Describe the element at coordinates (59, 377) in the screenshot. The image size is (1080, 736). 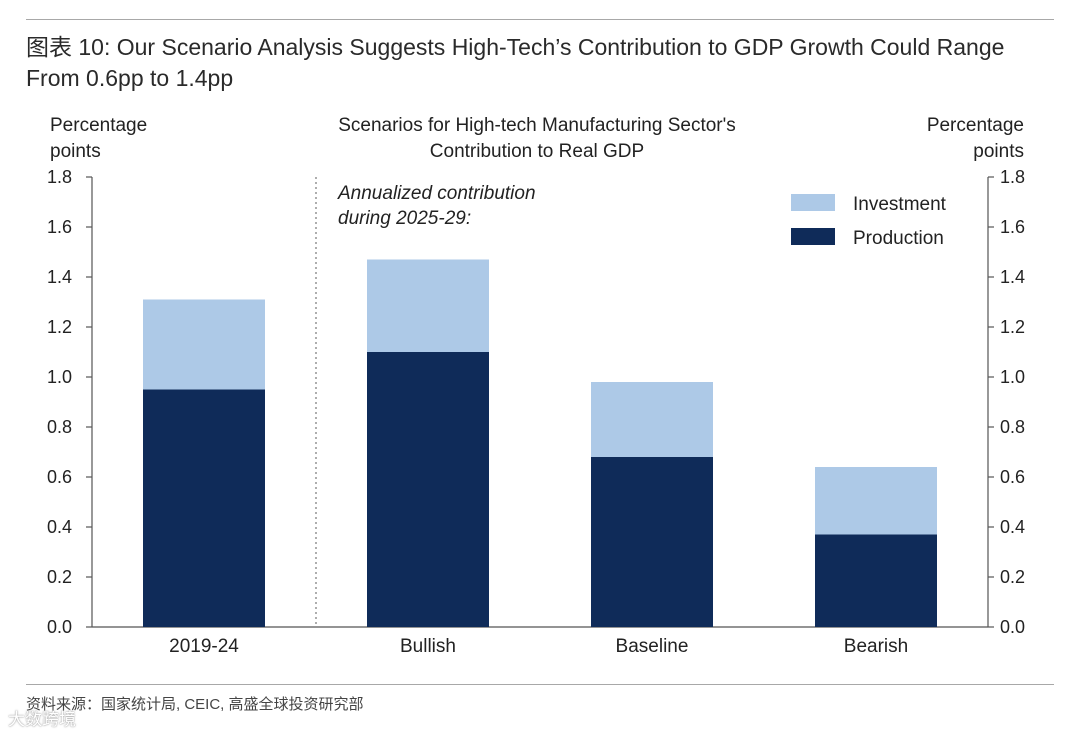
I see `y-tick-label-left: 1.0` at that location.